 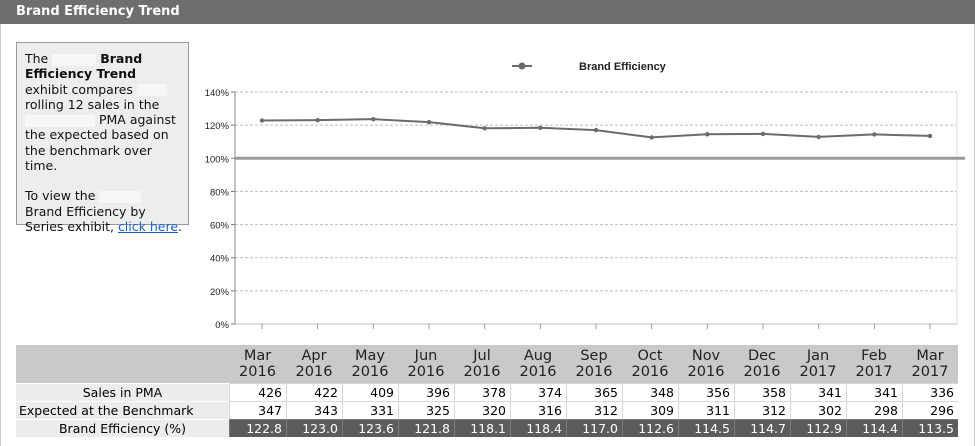 What do you see at coordinates (874, 428) in the screenshot?
I see `table-cell: 114.4` at bounding box center [874, 428].